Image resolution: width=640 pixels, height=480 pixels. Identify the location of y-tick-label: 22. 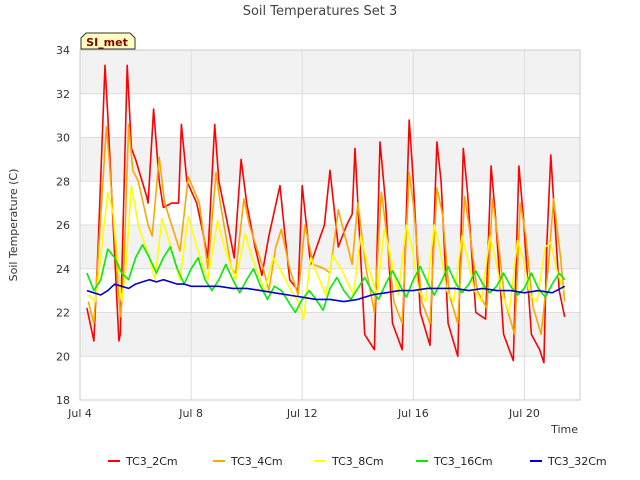
(63, 313).